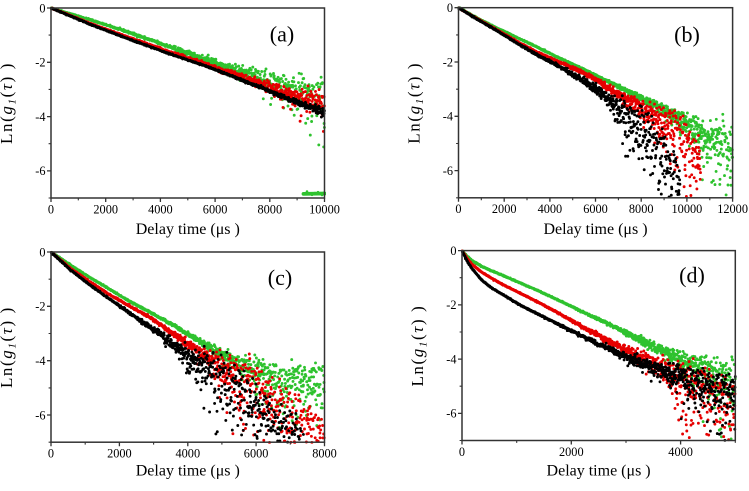  Describe the element at coordinates (732, 209) in the screenshot. I see `svg-text: 12000` at that location.